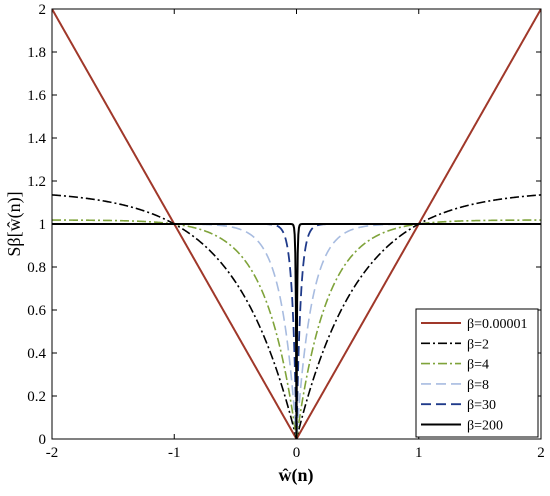  Describe the element at coordinates (478, 385) in the screenshot. I see `legend-label: β=8` at that location.